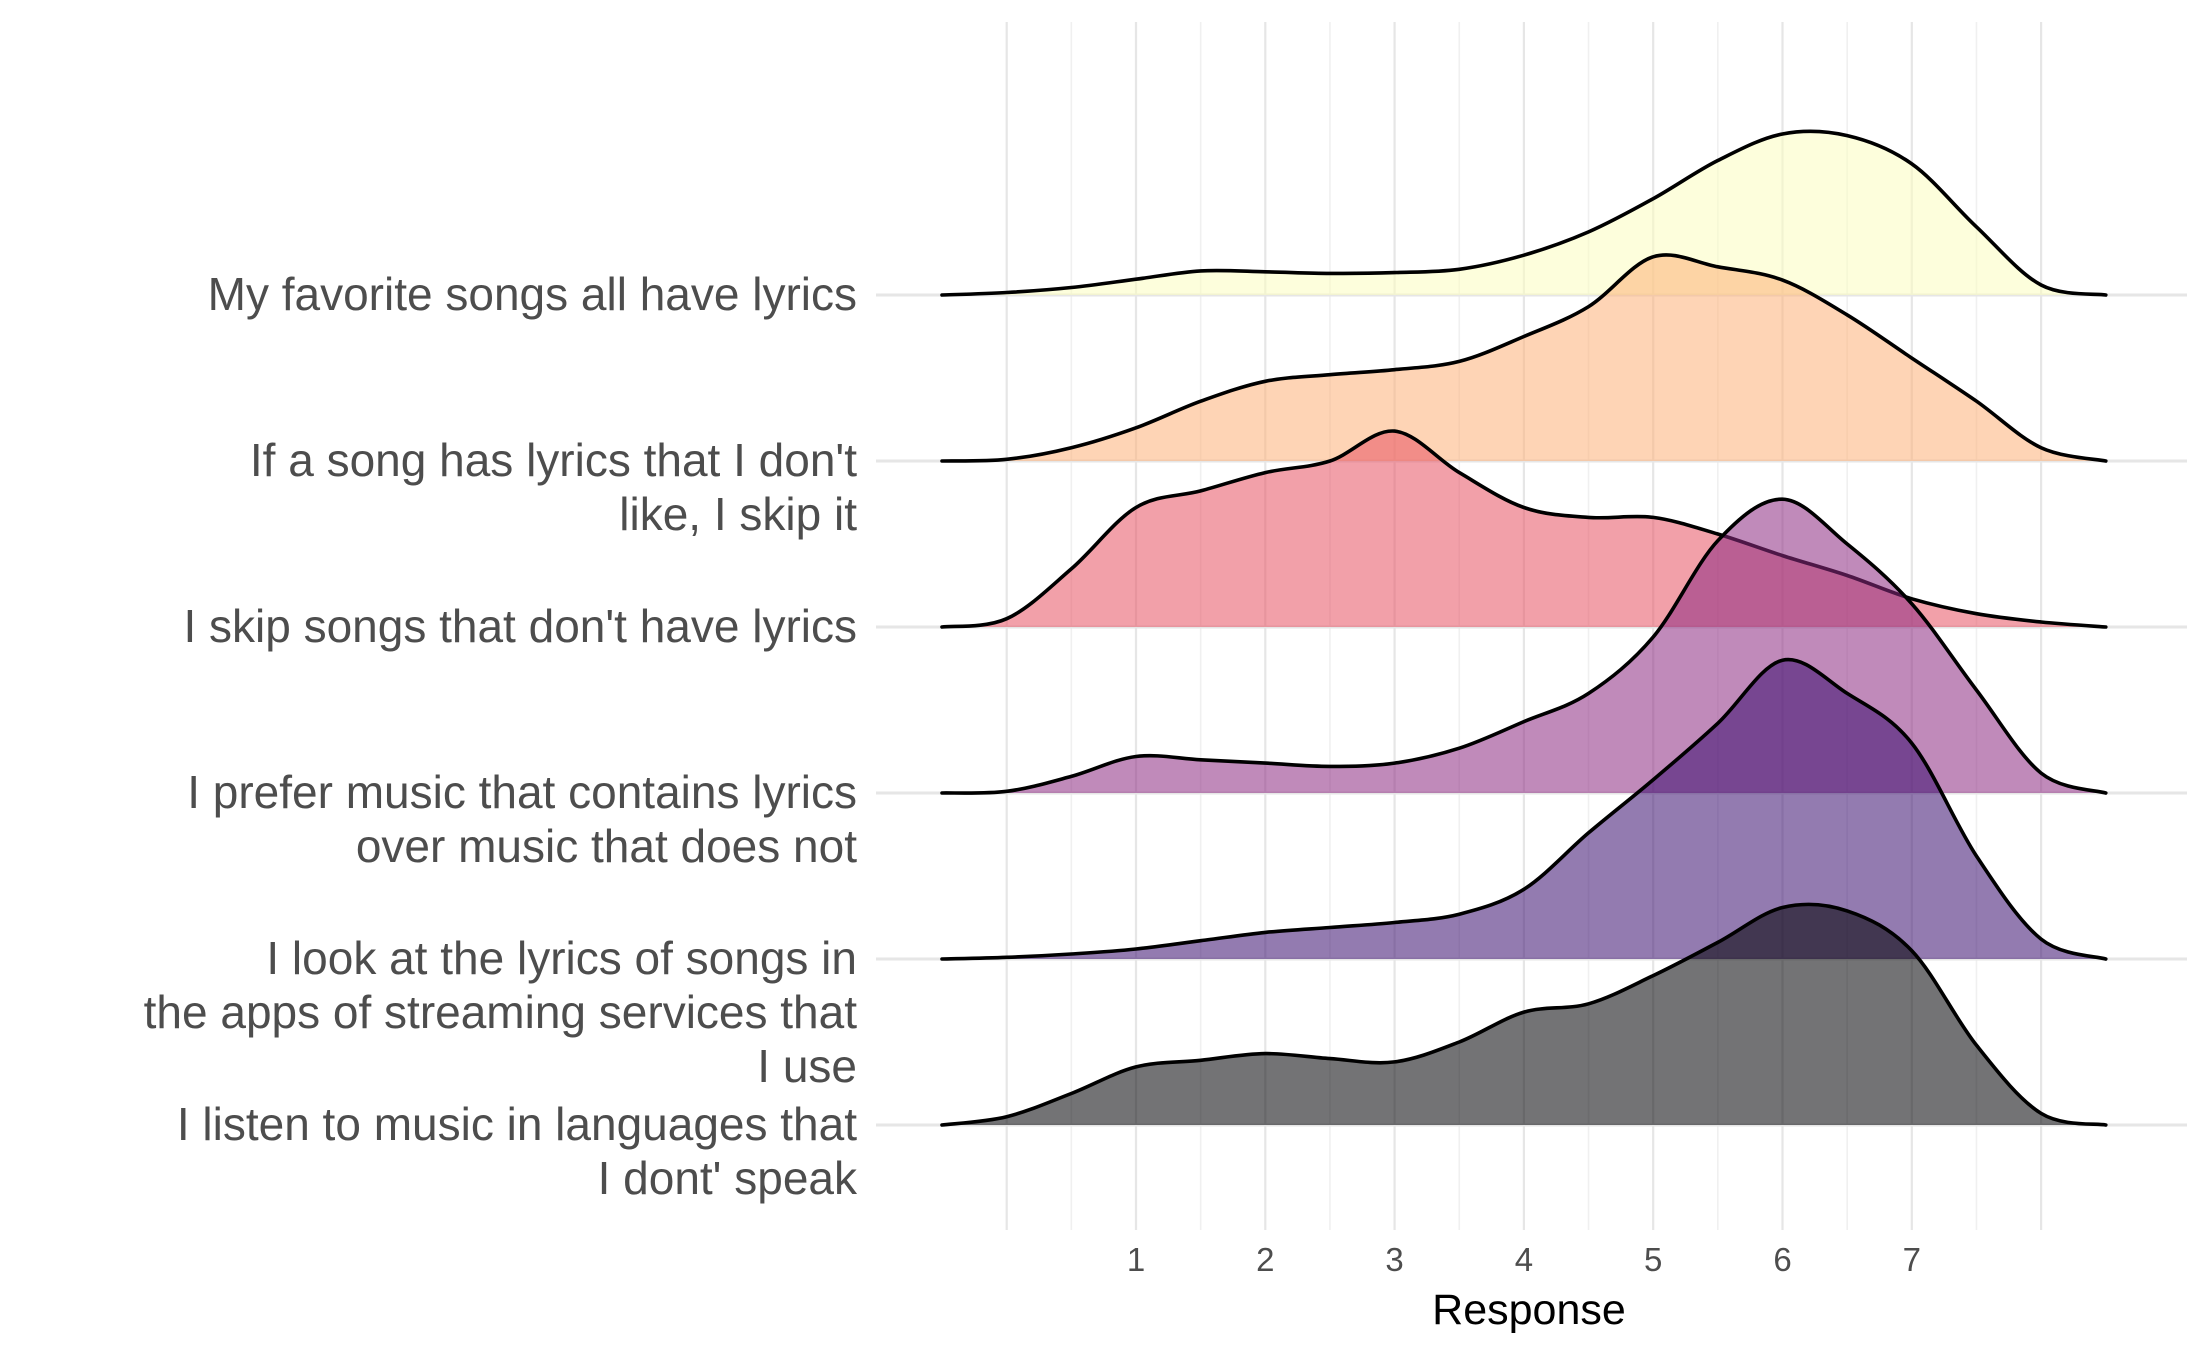  I want to click on ridge-if-a-song-has-lyrics-that-i-don-t-like-i, so click(1524, 358).